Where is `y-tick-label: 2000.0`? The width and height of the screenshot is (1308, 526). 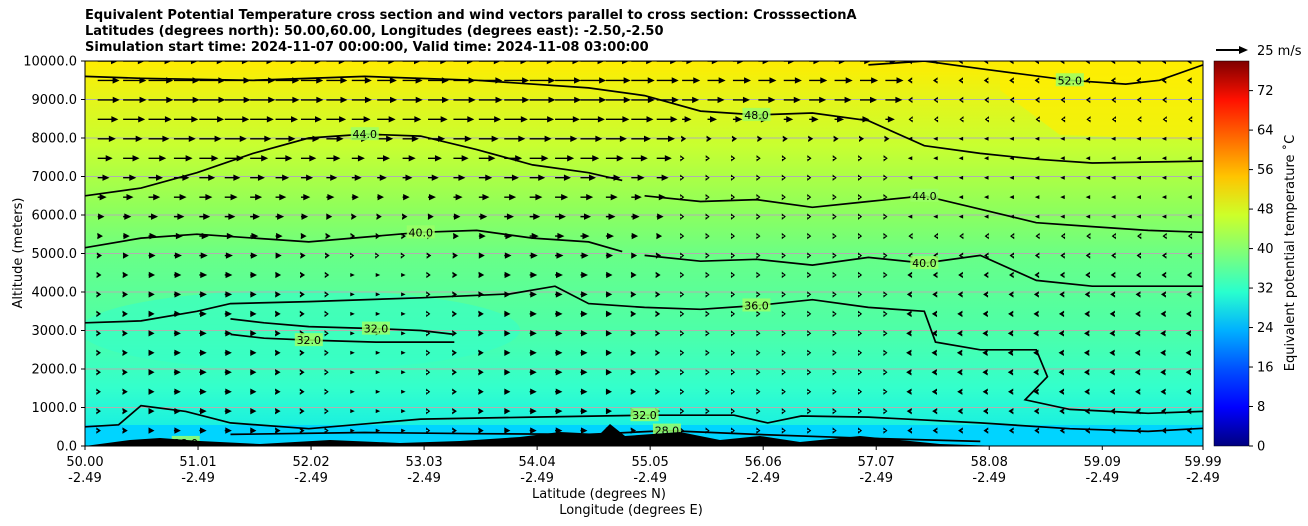 y-tick-label: 2000.0 is located at coordinates (55, 370).